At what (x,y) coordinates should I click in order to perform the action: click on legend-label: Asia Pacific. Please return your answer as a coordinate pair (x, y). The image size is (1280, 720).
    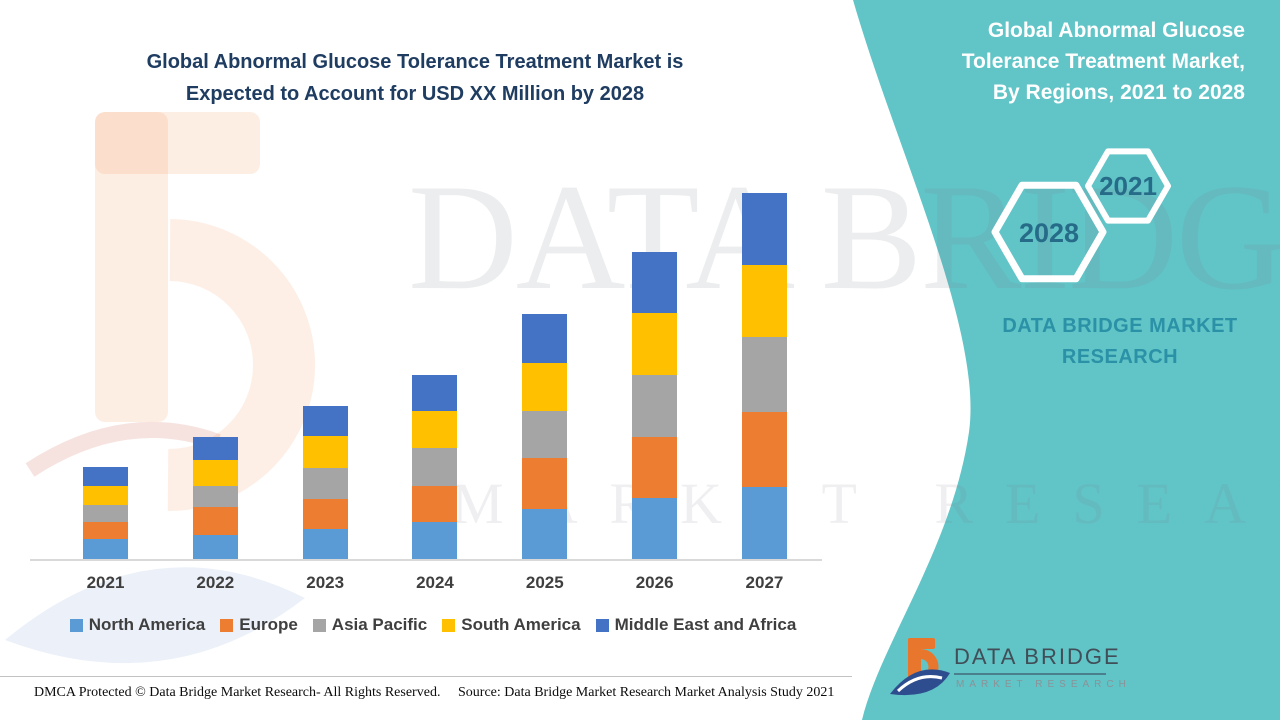
    Looking at the image, I should click on (379, 624).